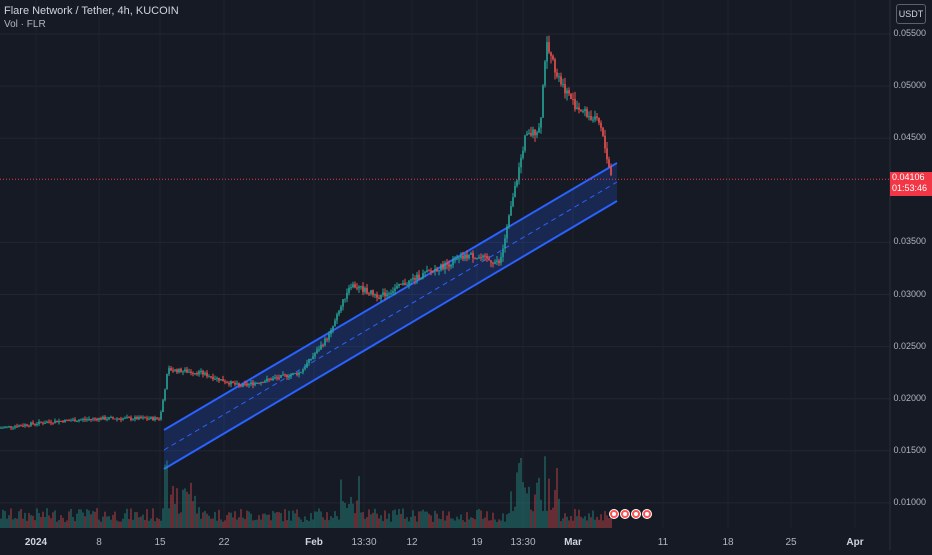 The width and height of the screenshot is (932, 555). I want to click on symbol-line: Flare Network / Tether, 4h, KUCOIN, so click(91, 11).